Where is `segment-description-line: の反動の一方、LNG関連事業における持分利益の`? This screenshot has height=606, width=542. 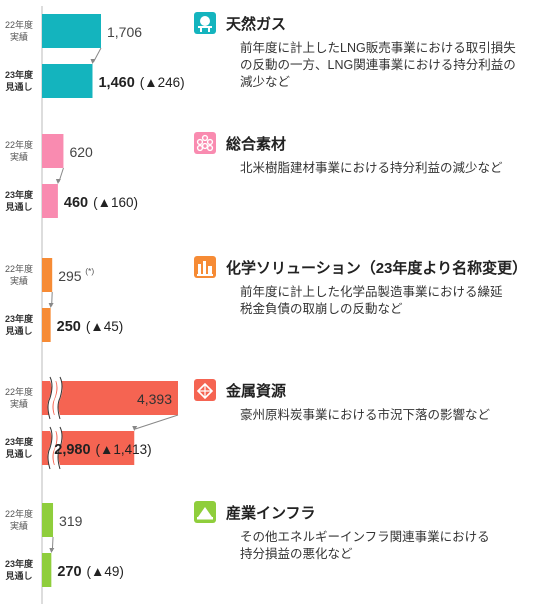
segment-description-line: の反動の一方、LNG関連事業における持分利益の is located at coordinates (378, 65).